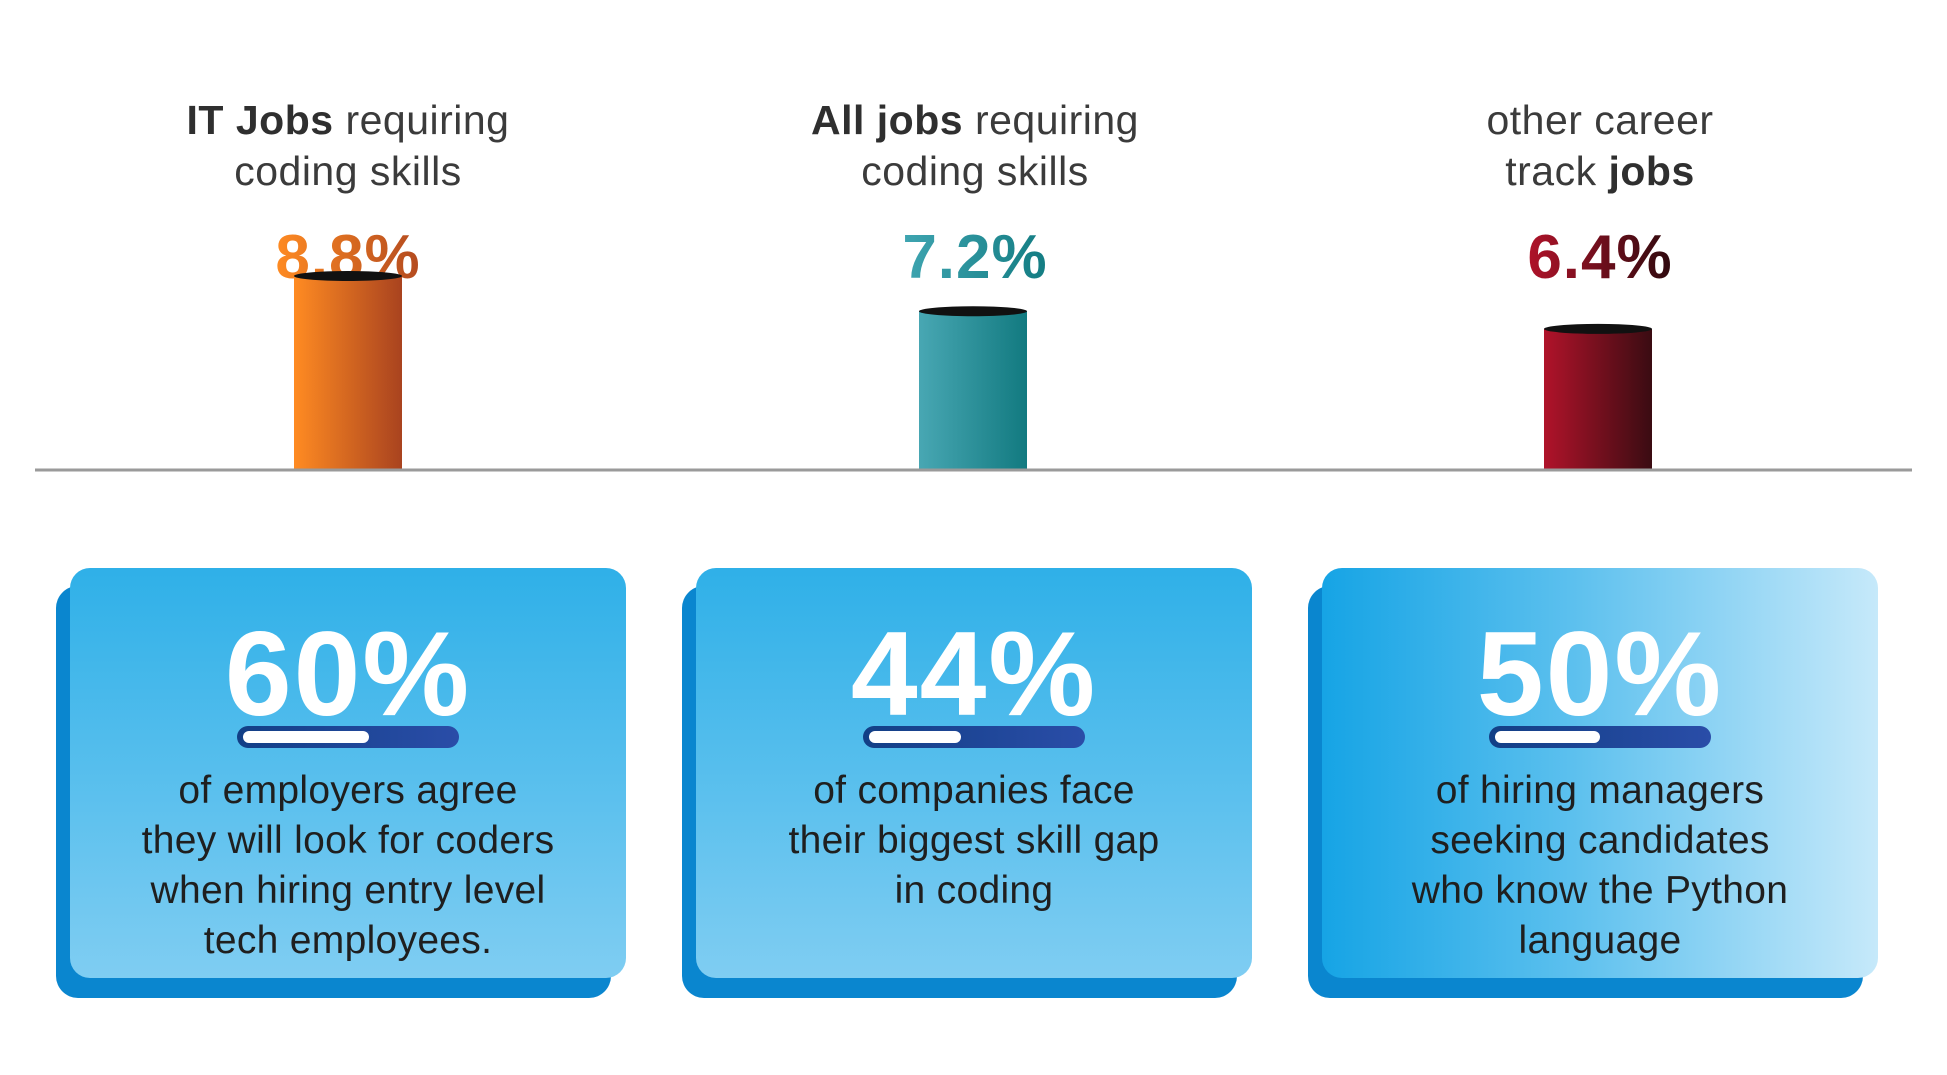 The width and height of the screenshot is (1947, 1075). Describe the element at coordinates (1557, 171) in the screenshot. I see `category-label-line2: track` at that location.